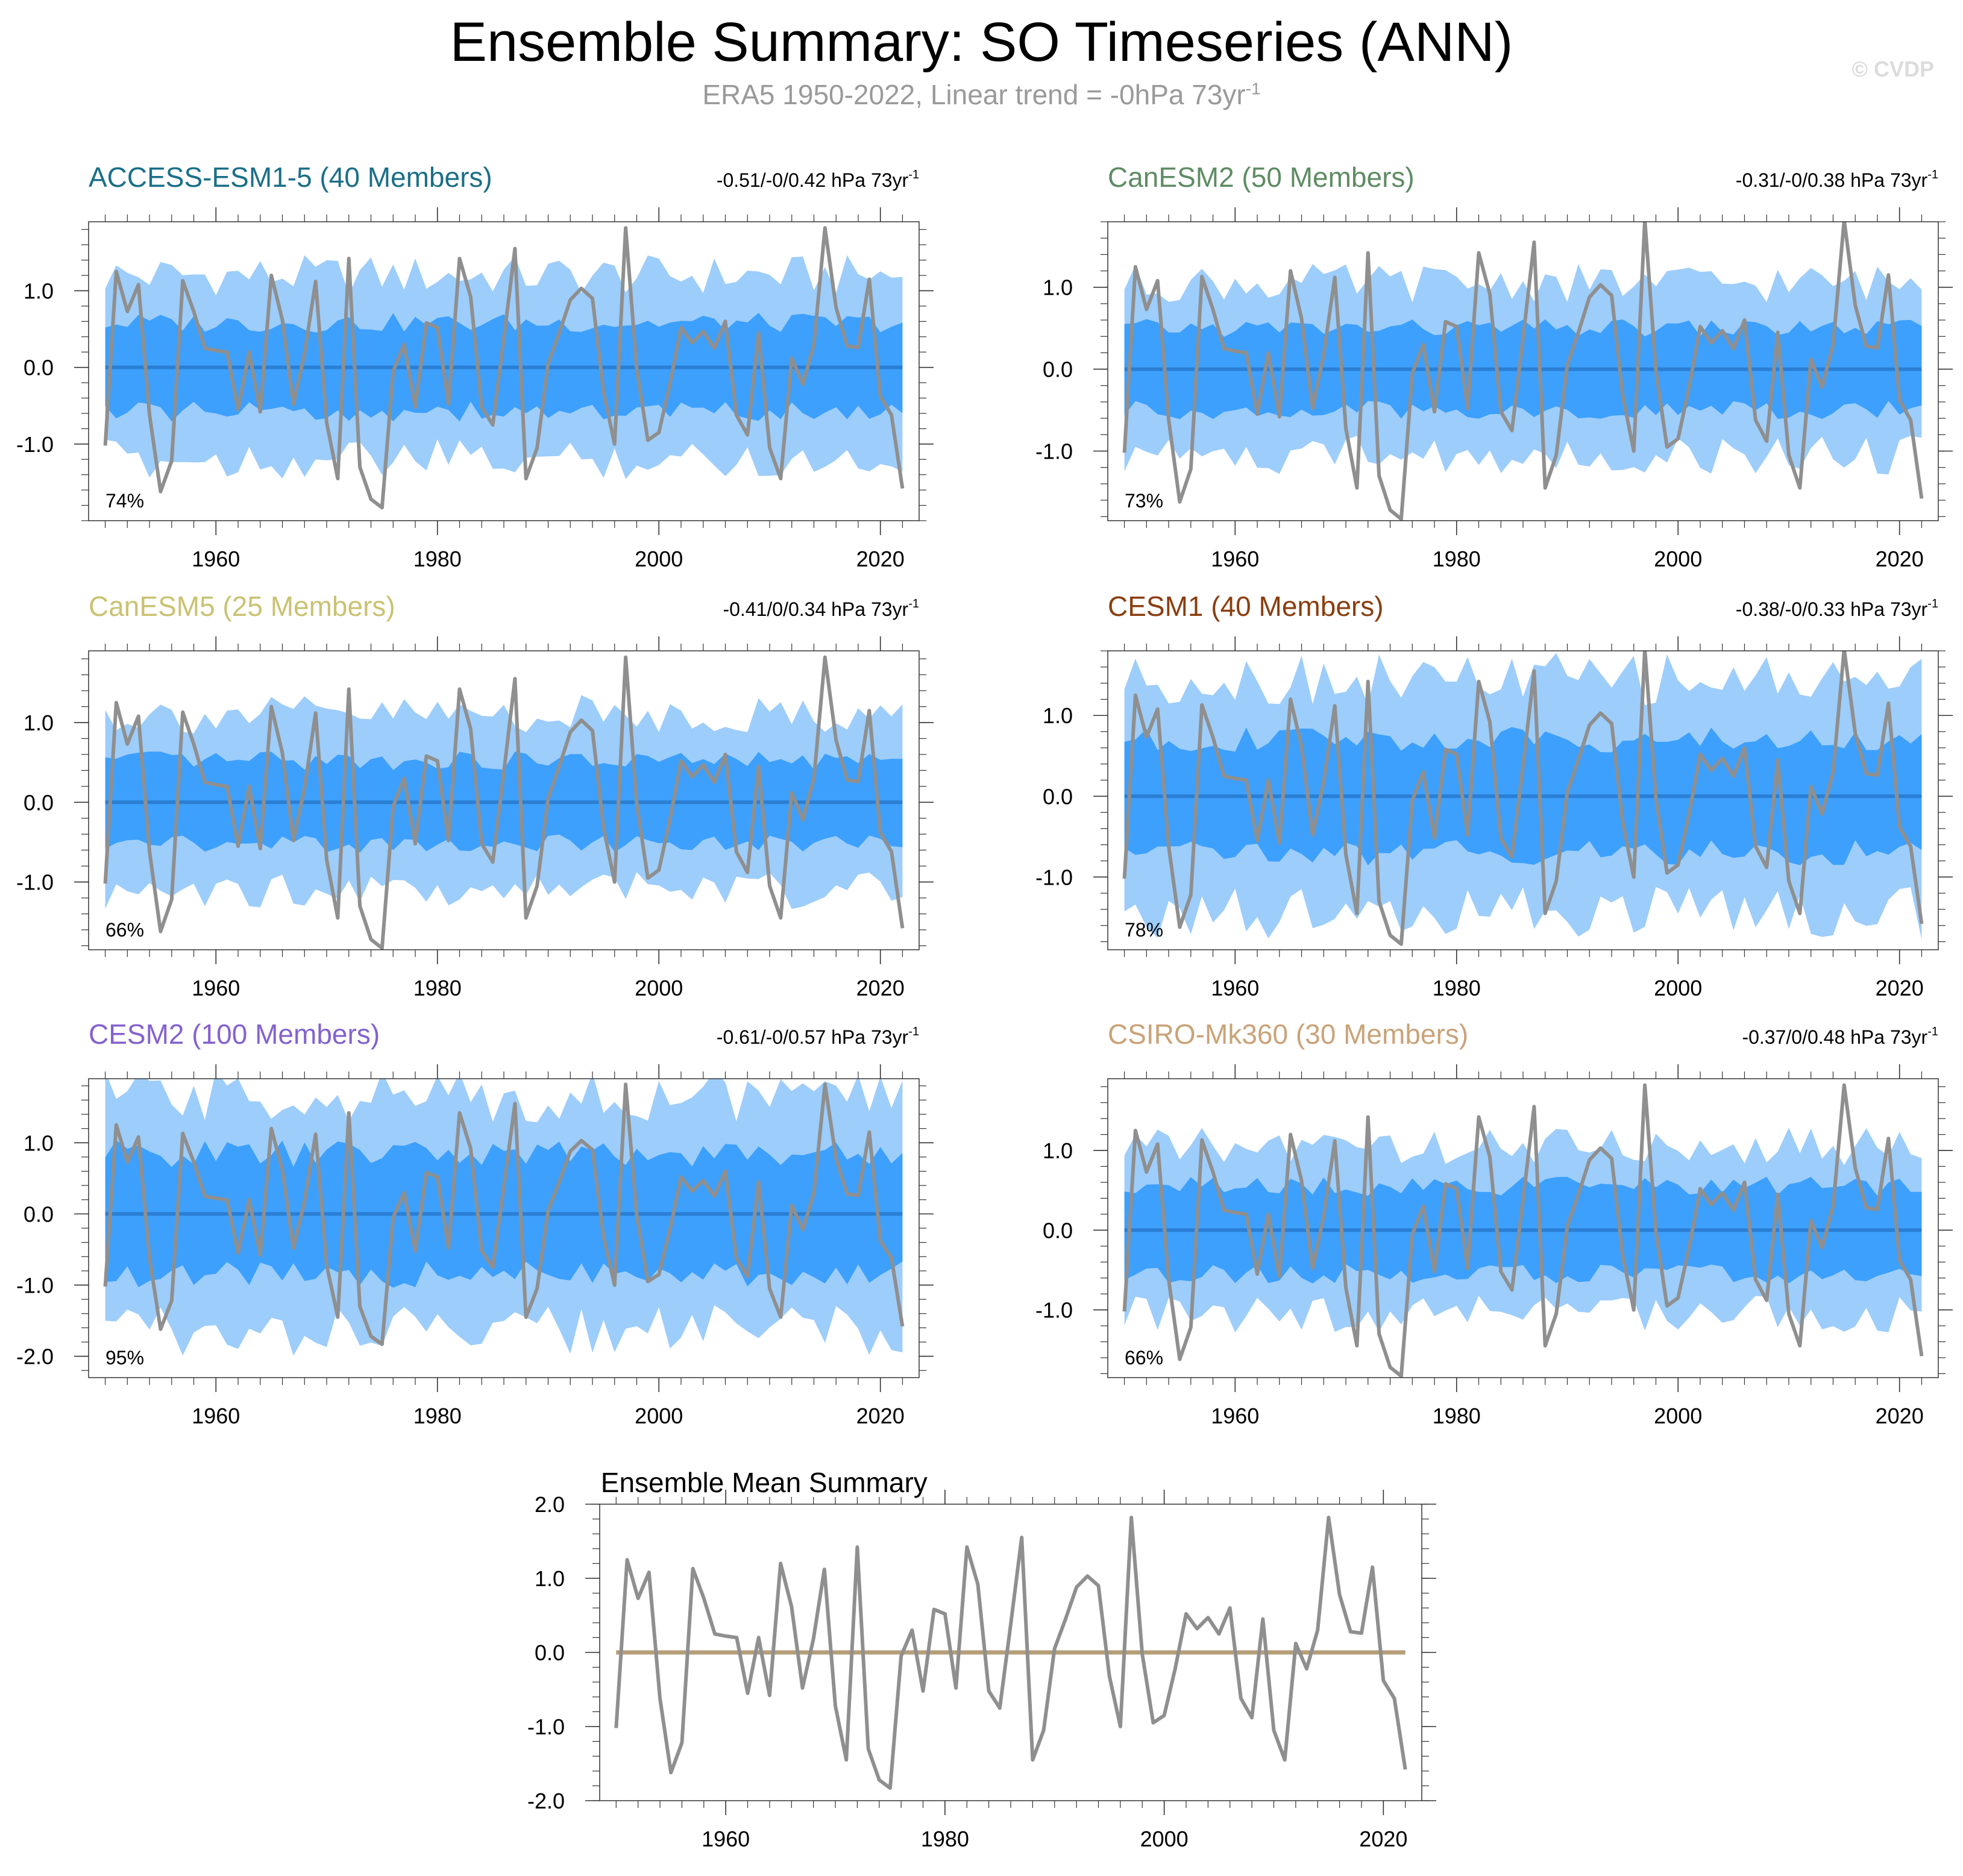 The image size is (1963, 1876). What do you see at coordinates (124, 501) in the screenshot?
I see `percent-label: 74%` at bounding box center [124, 501].